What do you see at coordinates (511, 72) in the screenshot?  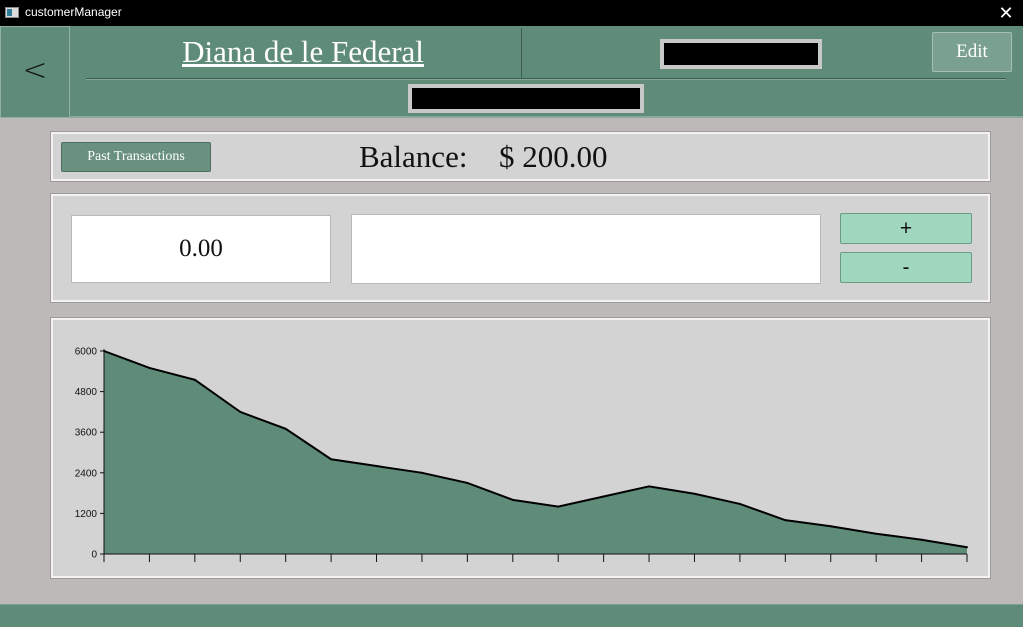 I see `customer-header: < Diana de le Federal Edit` at bounding box center [511, 72].